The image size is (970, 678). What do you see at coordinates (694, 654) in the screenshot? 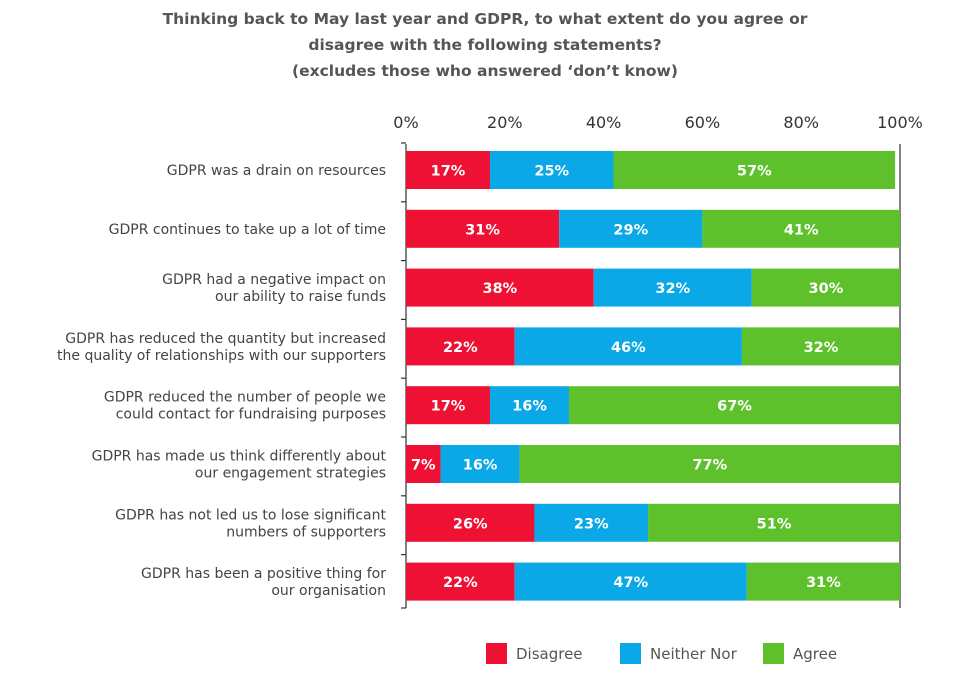
I see `legend-label: Neither Nor` at bounding box center [694, 654].